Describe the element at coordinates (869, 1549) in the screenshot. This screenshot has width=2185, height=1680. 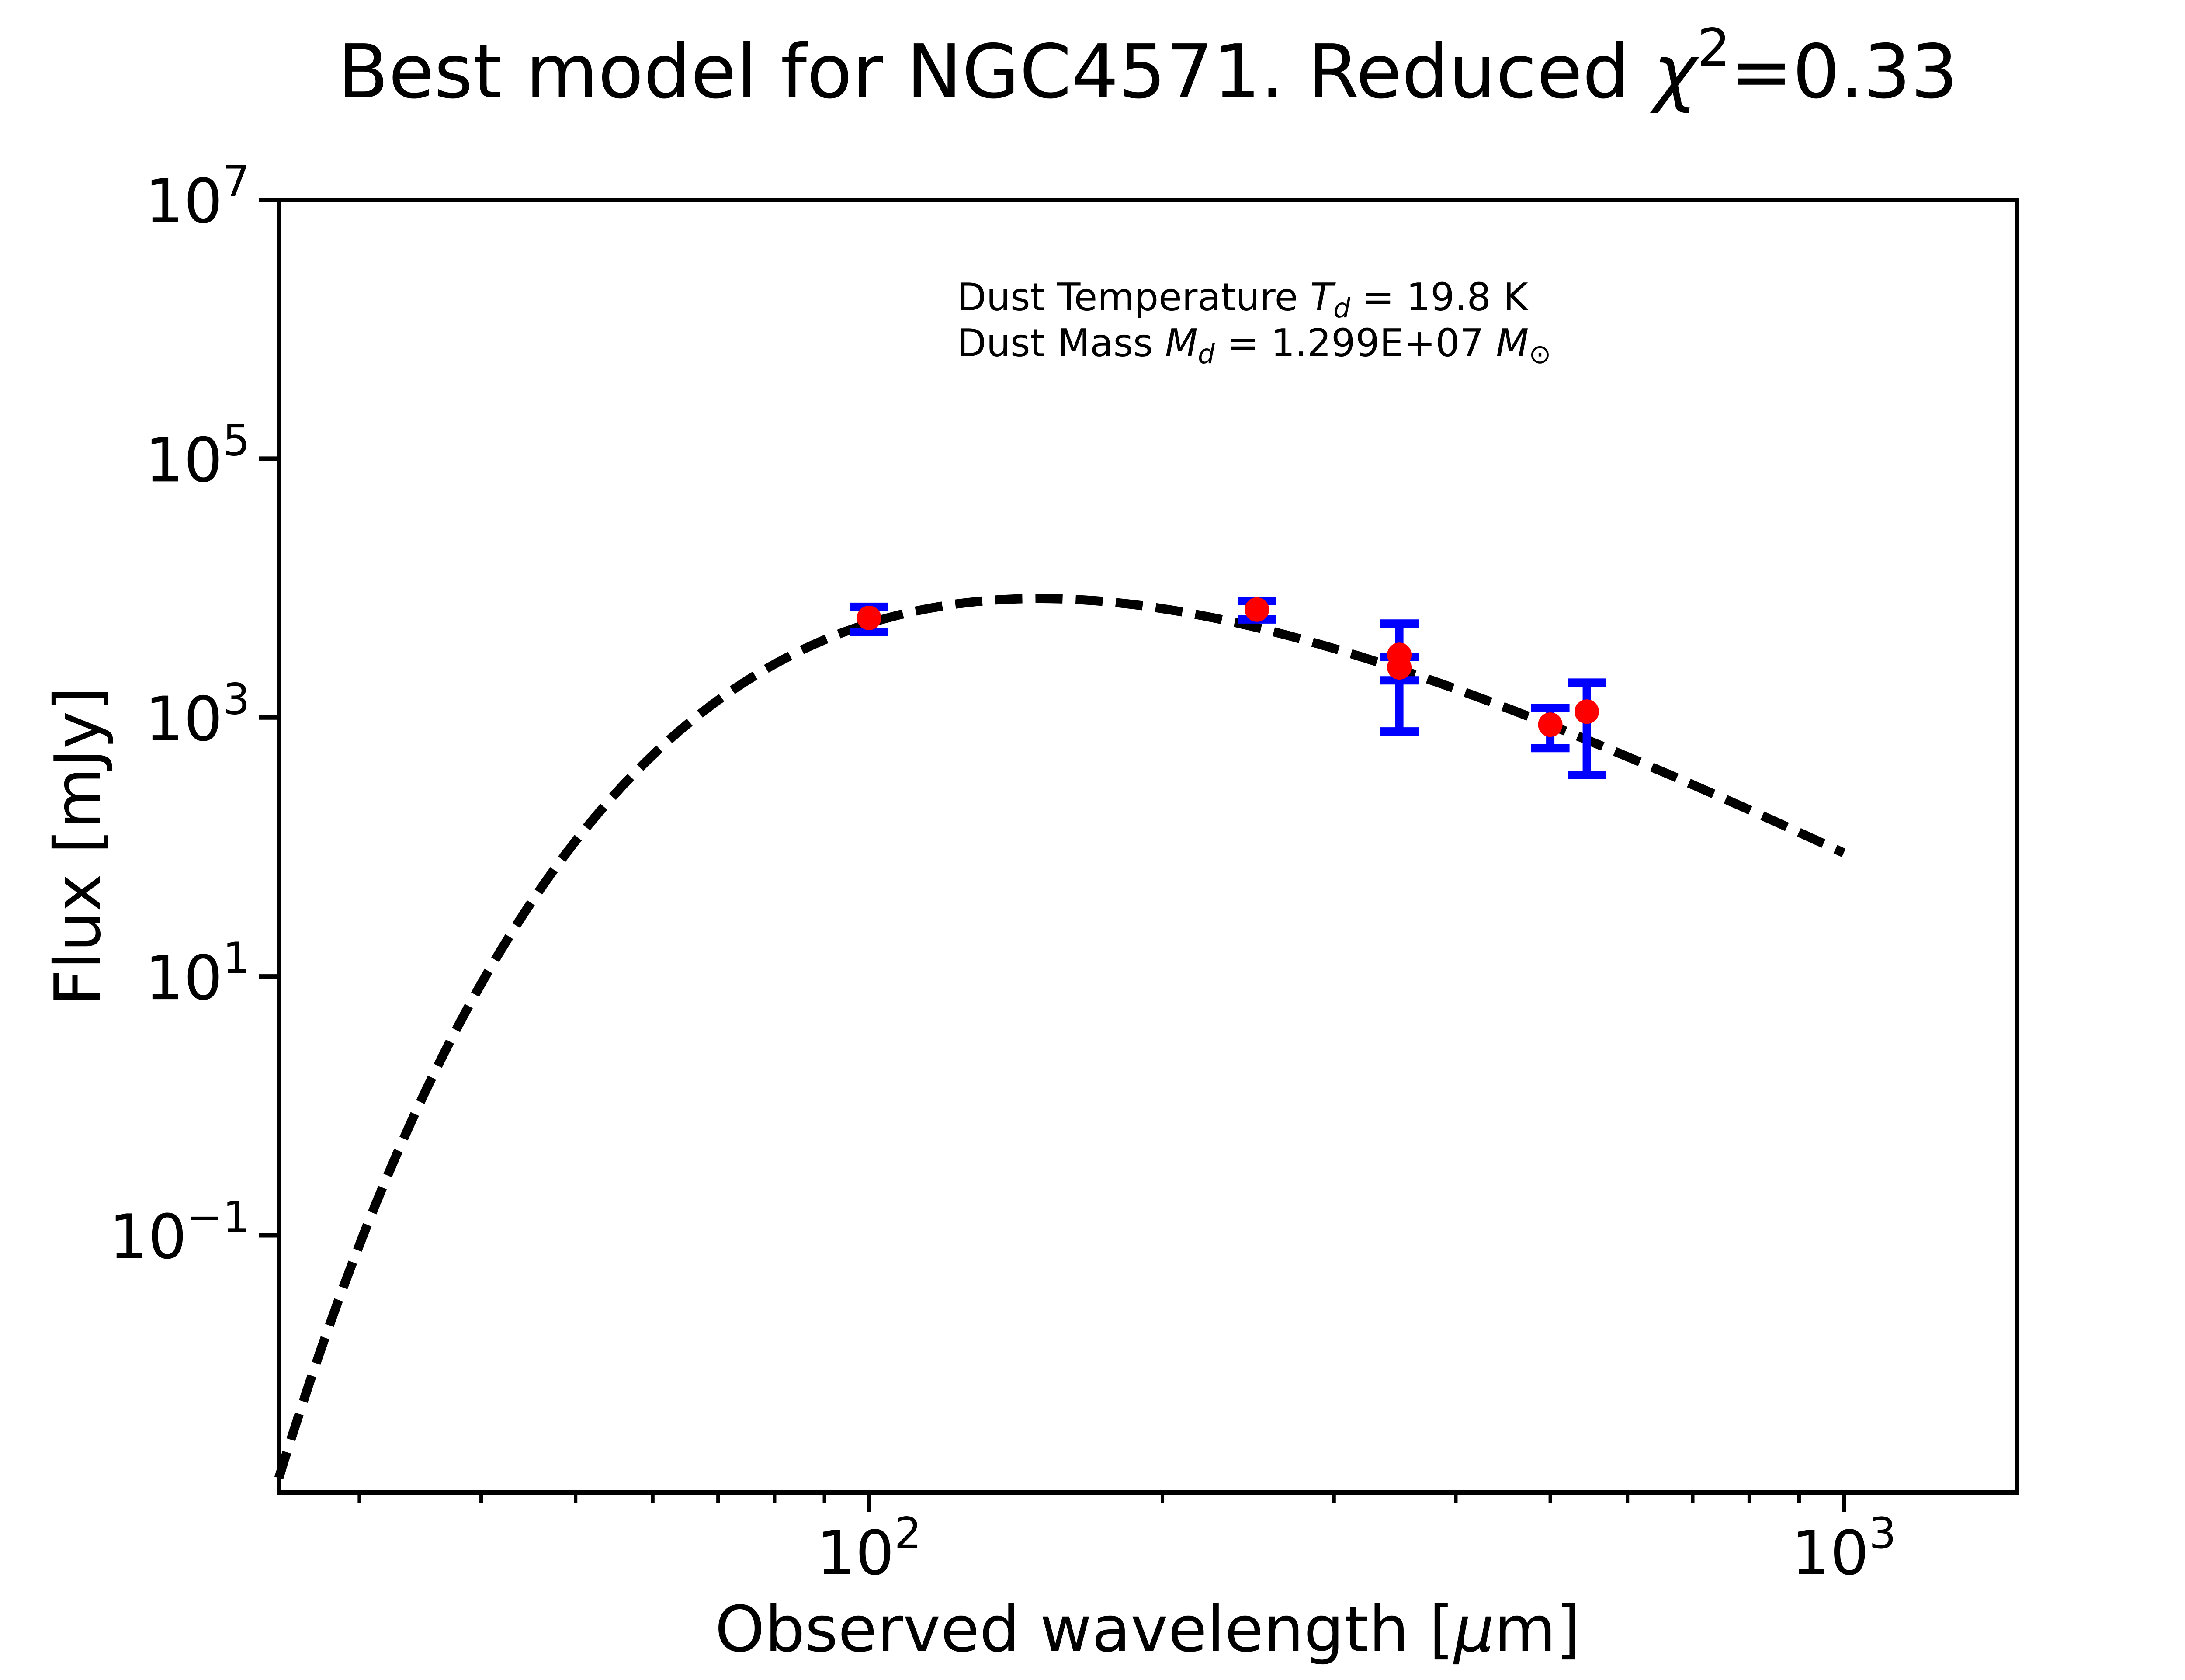
I see `x-tick-label: 102` at that location.